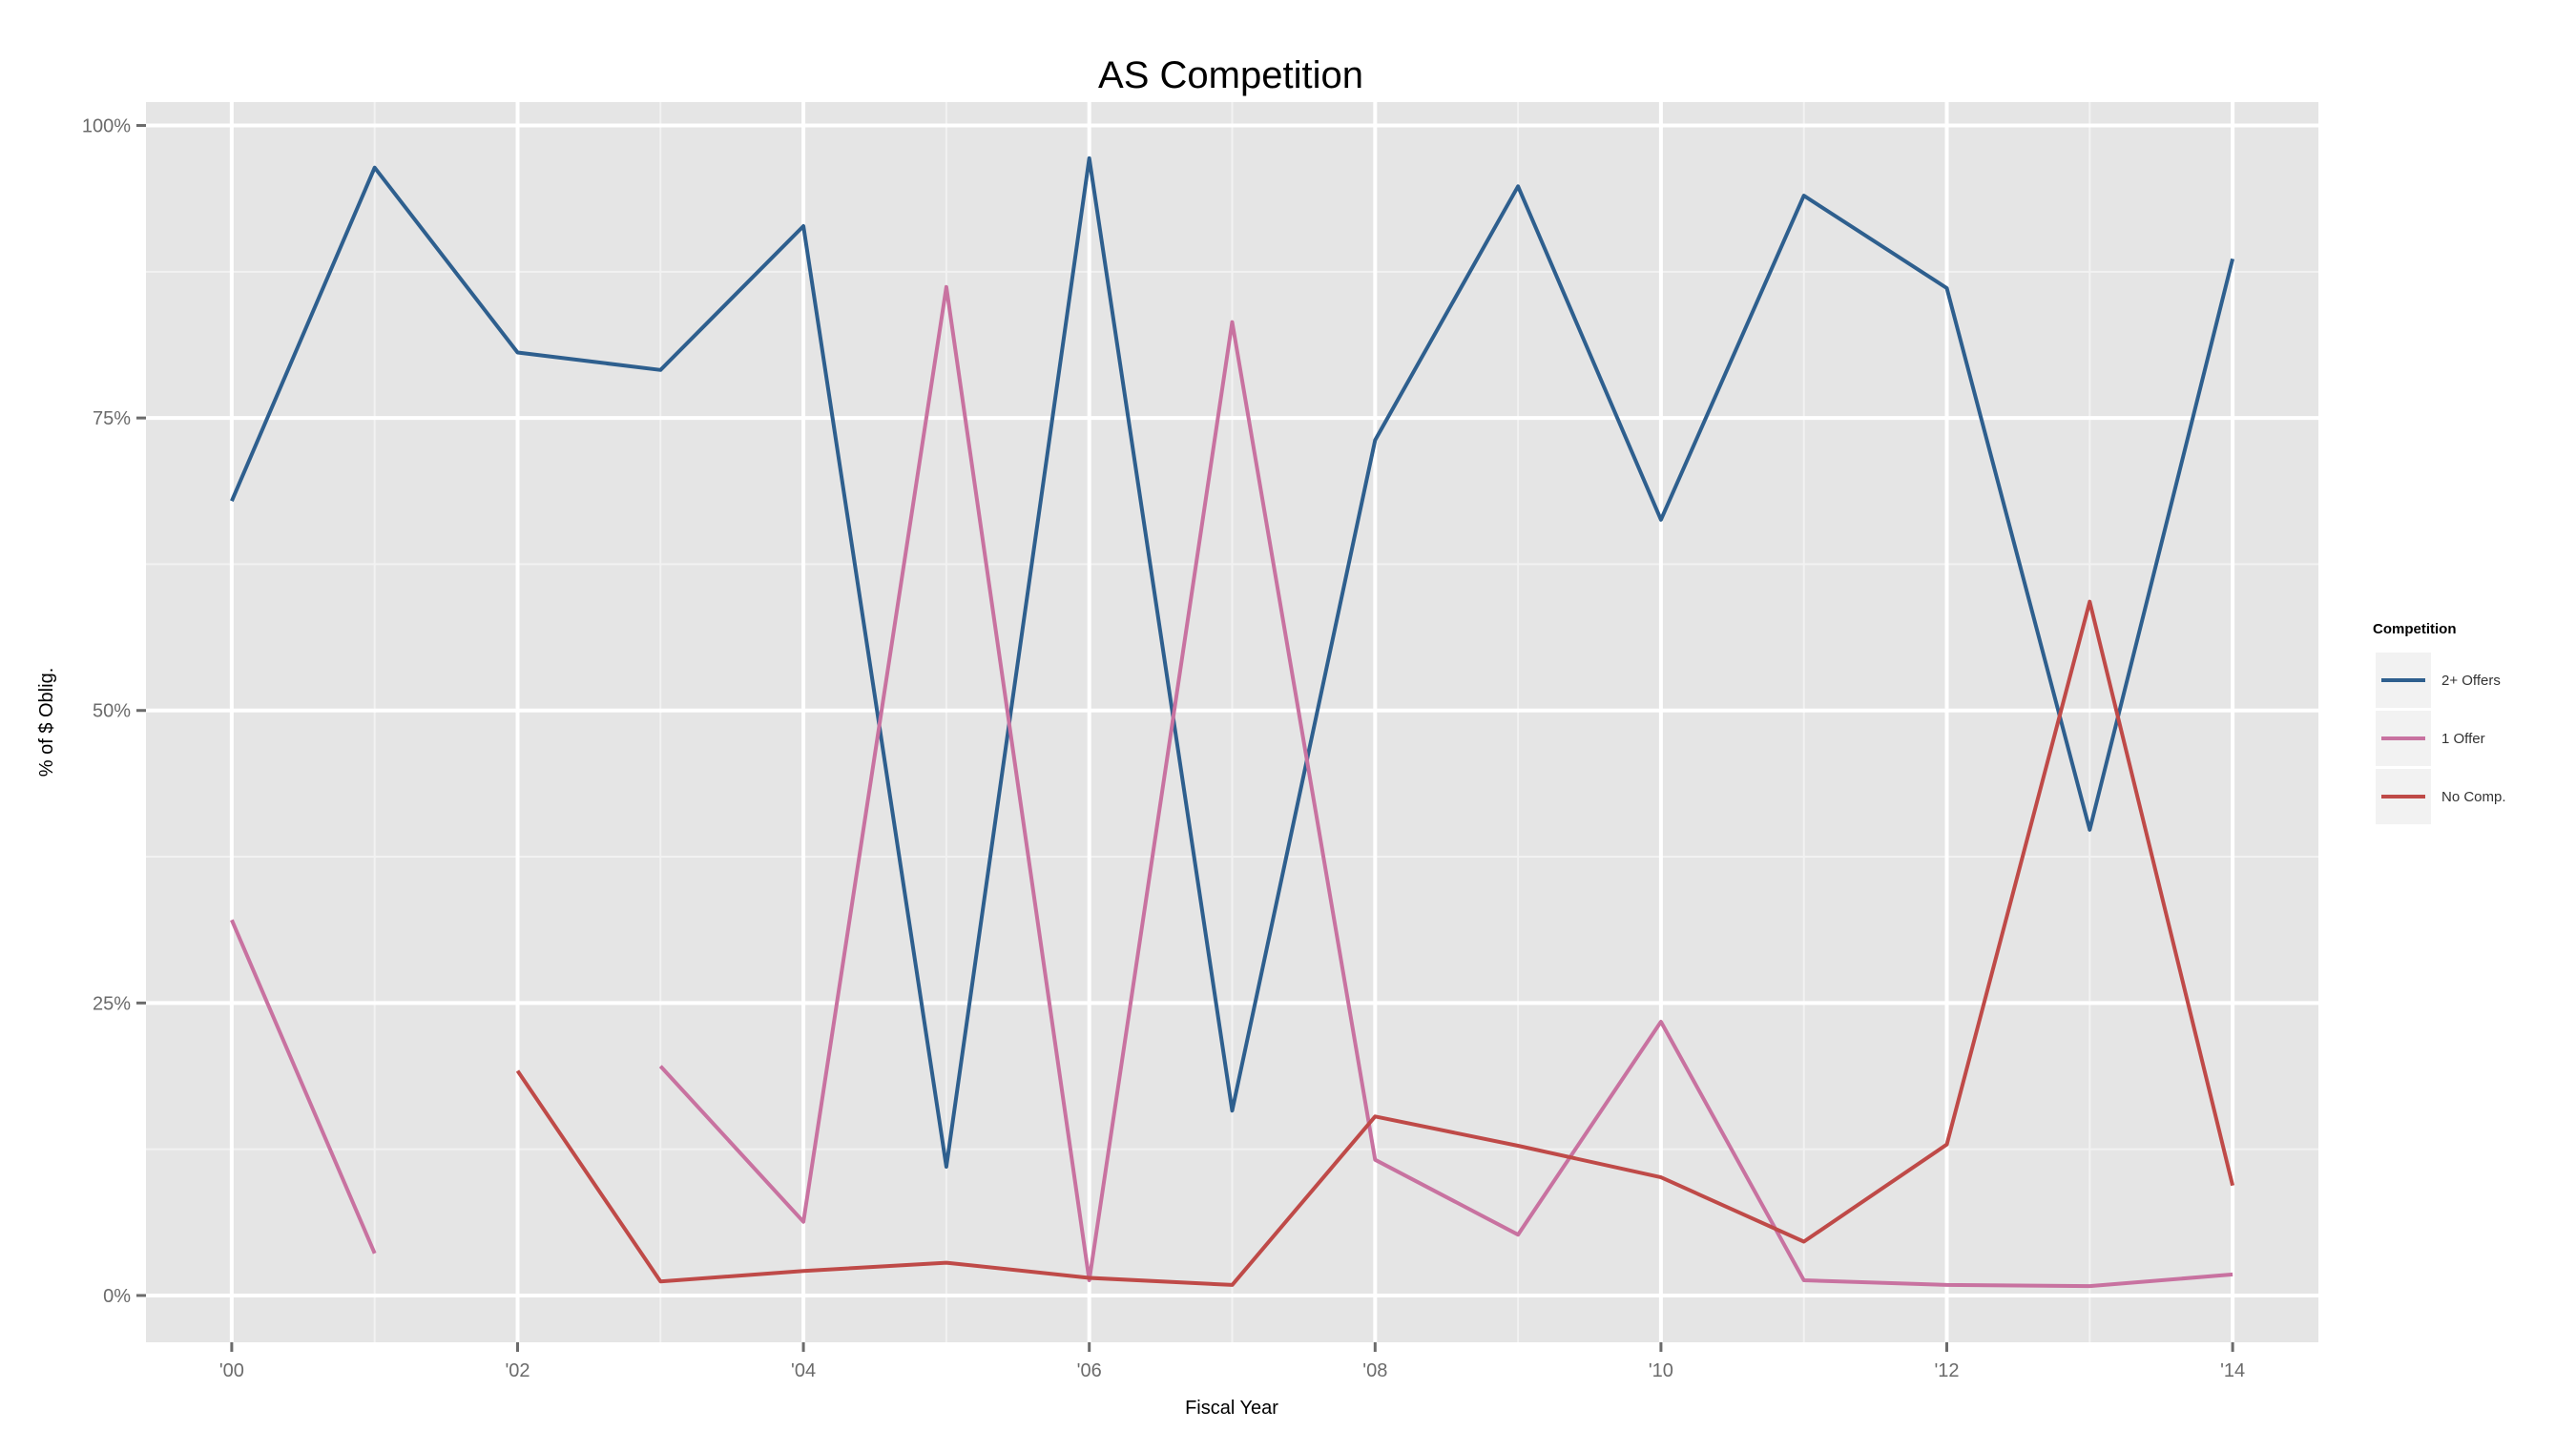 The width and height of the screenshot is (2576, 1431). Describe the element at coordinates (1374, 1370) in the screenshot. I see `x-tick-label: '08` at that location.